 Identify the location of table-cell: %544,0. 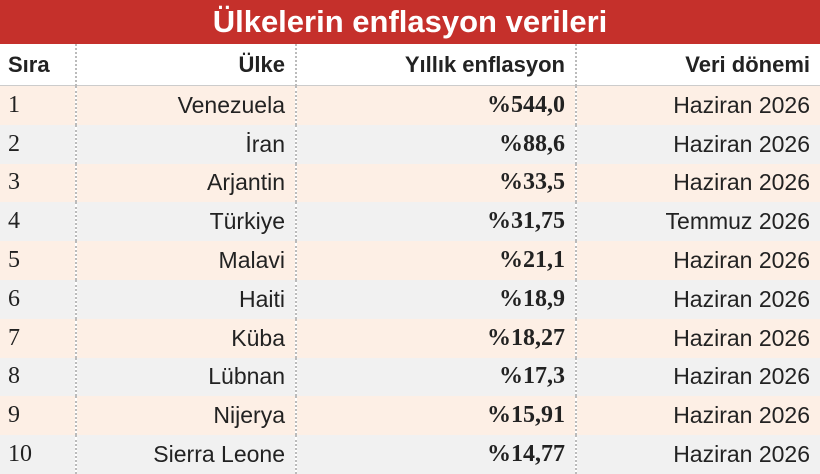
(435, 105).